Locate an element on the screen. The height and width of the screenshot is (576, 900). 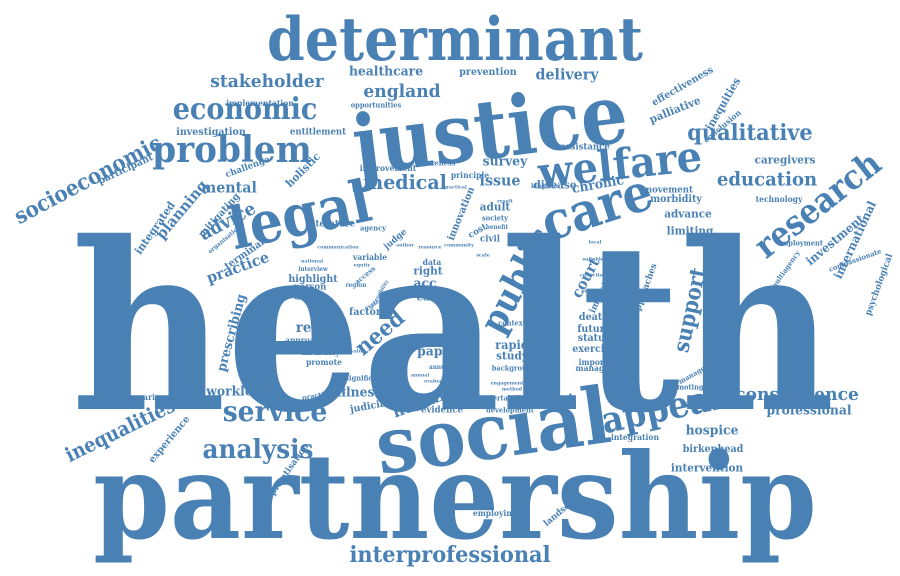
cloud-word-promote: promote is located at coordinates (324, 362).